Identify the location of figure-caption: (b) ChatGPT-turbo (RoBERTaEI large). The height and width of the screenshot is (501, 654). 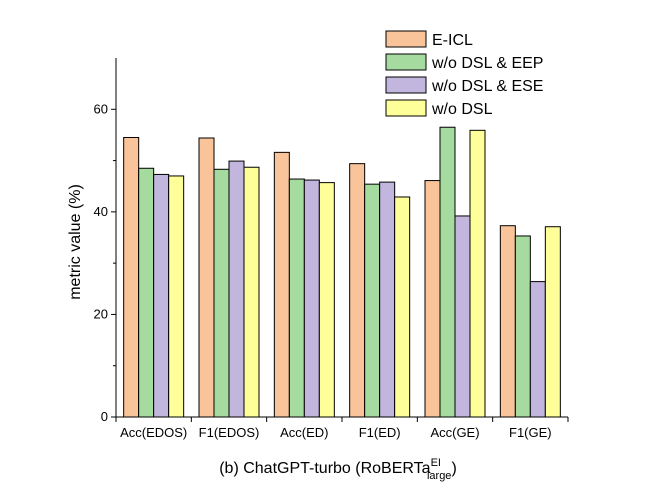
(338, 469).